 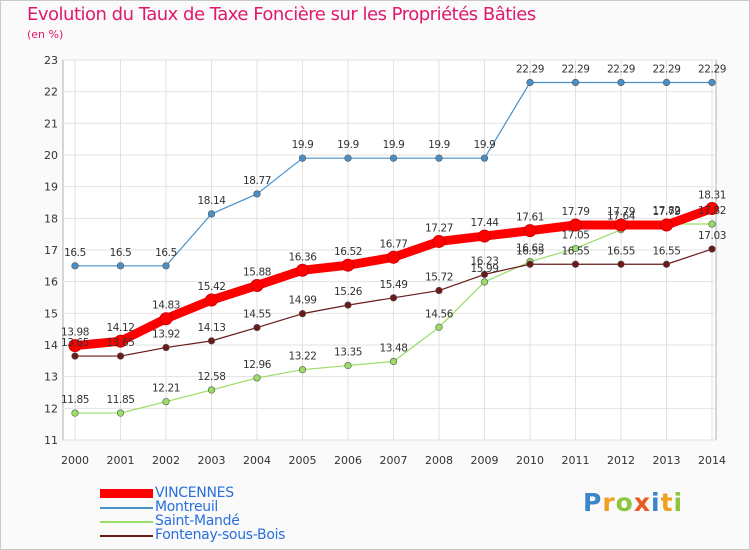 I want to click on data-label: 13.48, so click(x=393, y=348).